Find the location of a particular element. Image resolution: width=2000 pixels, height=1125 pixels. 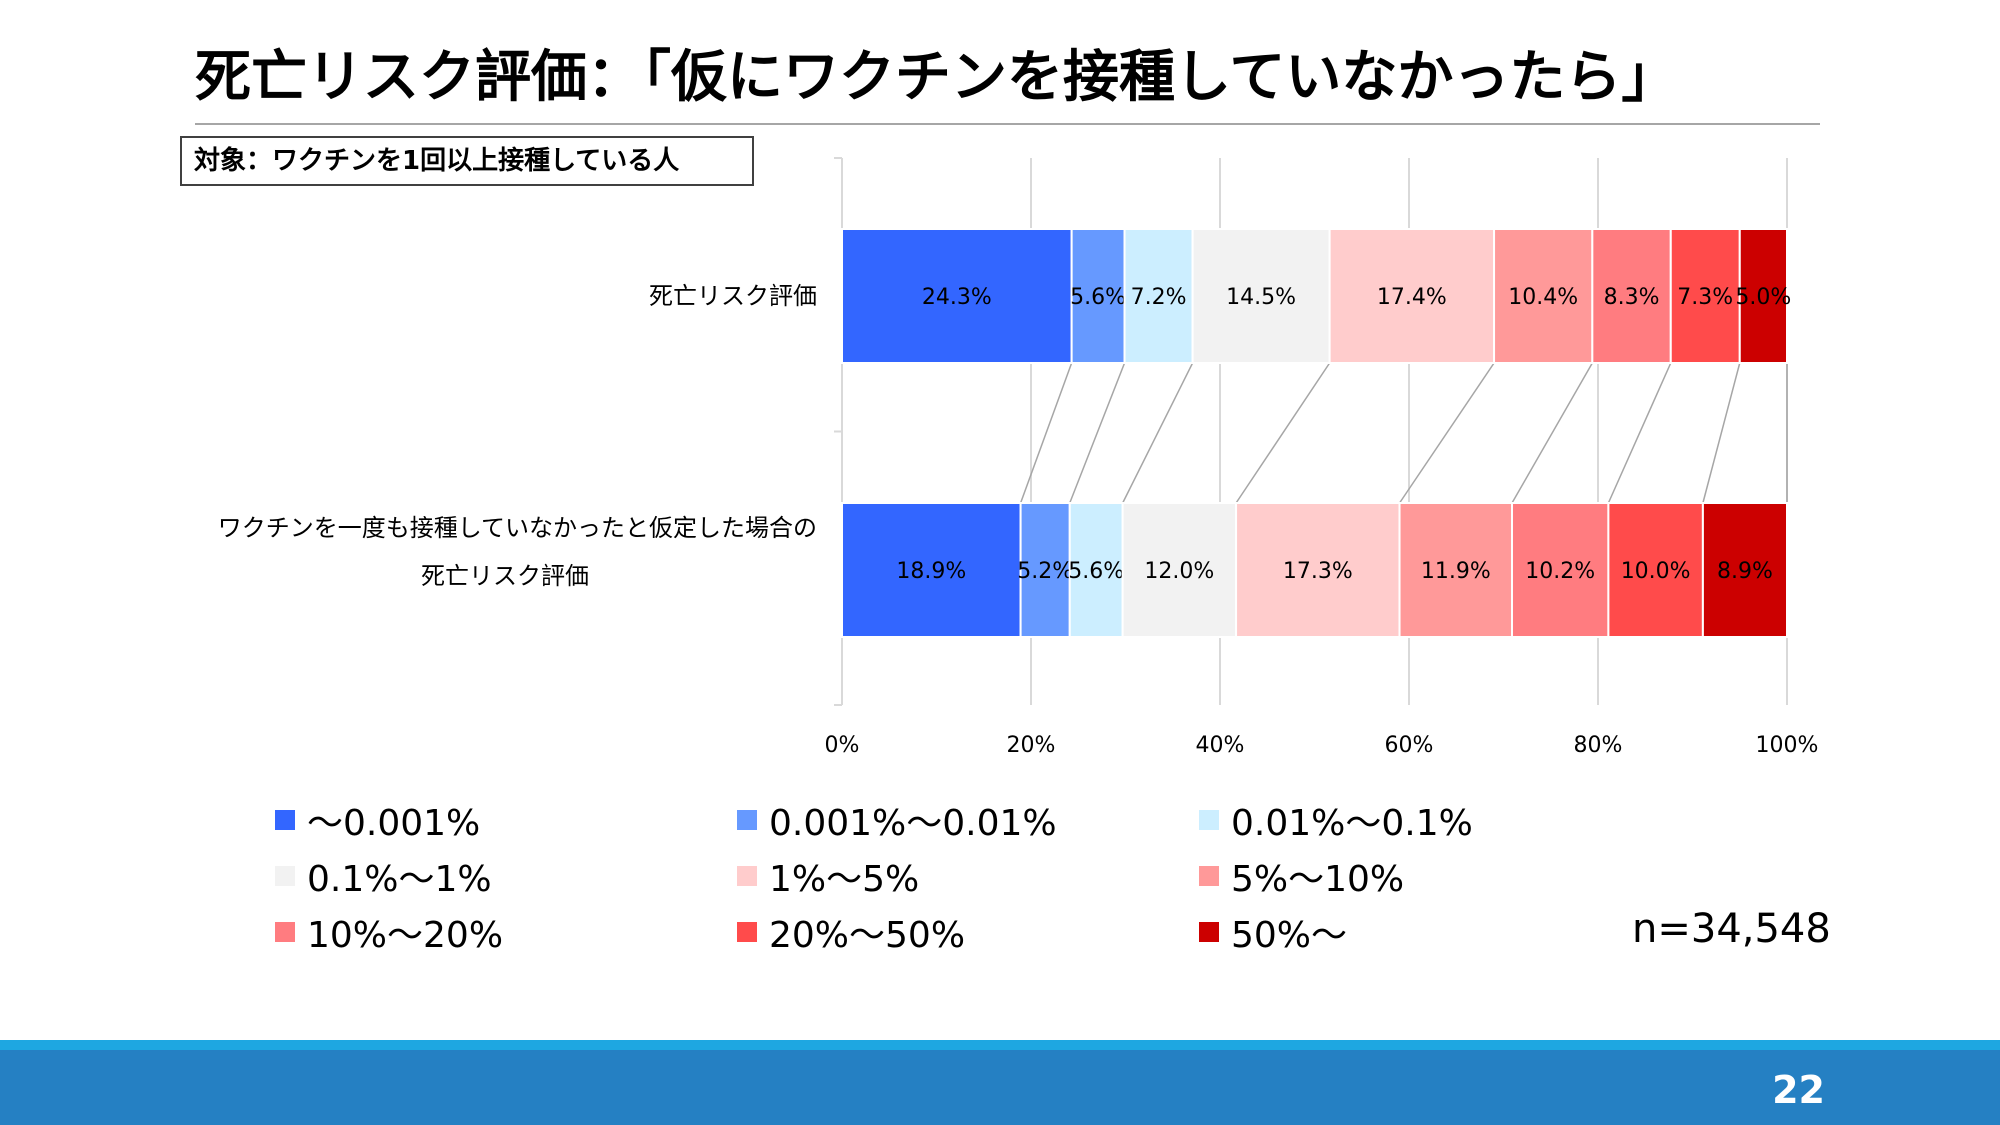

legend-label: 0.1%〜1% is located at coordinates (399, 879).